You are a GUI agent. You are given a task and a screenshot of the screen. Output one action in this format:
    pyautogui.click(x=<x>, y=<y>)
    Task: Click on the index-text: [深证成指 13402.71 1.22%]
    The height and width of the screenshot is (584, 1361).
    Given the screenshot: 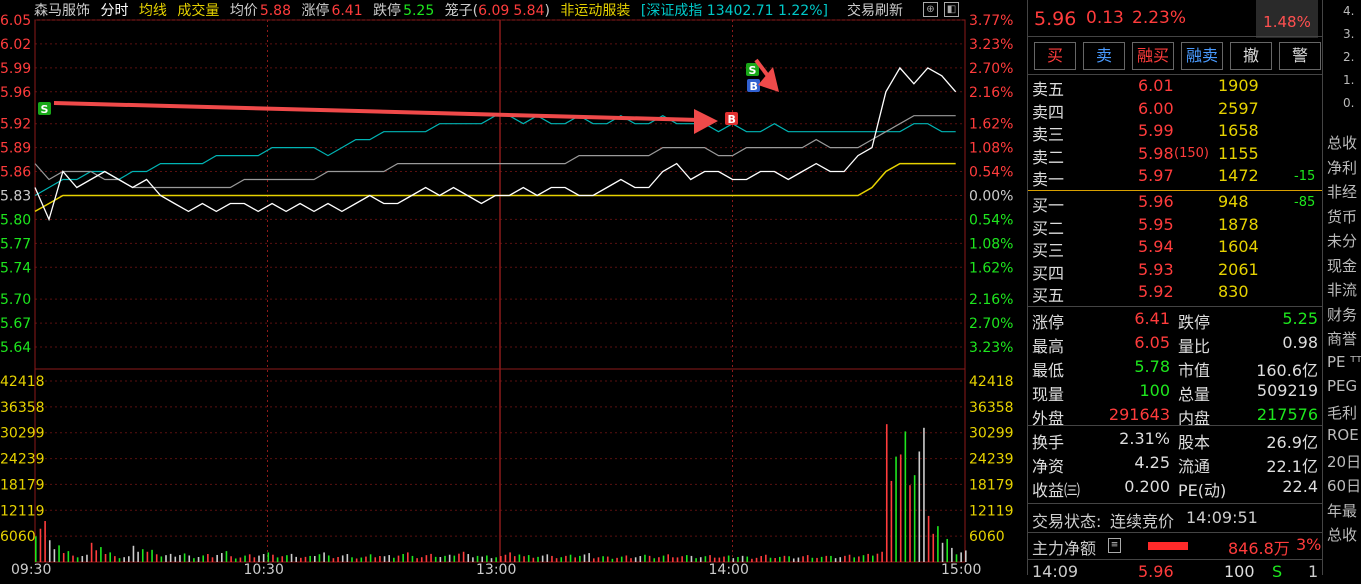 What is the action you would take?
    pyautogui.click(x=734, y=11)
    